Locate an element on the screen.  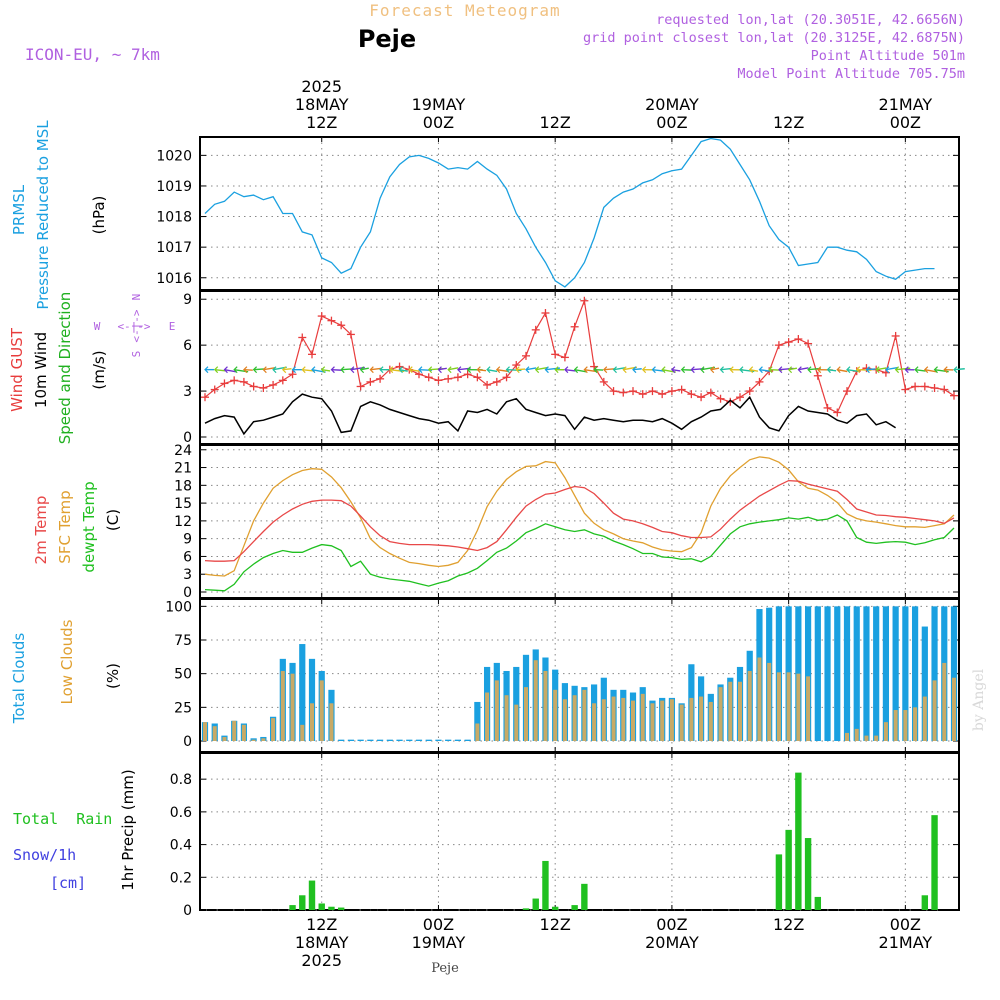
pressure-panel: 1016 1017 1018 1019 1020 is located at coordinates (558, 213).